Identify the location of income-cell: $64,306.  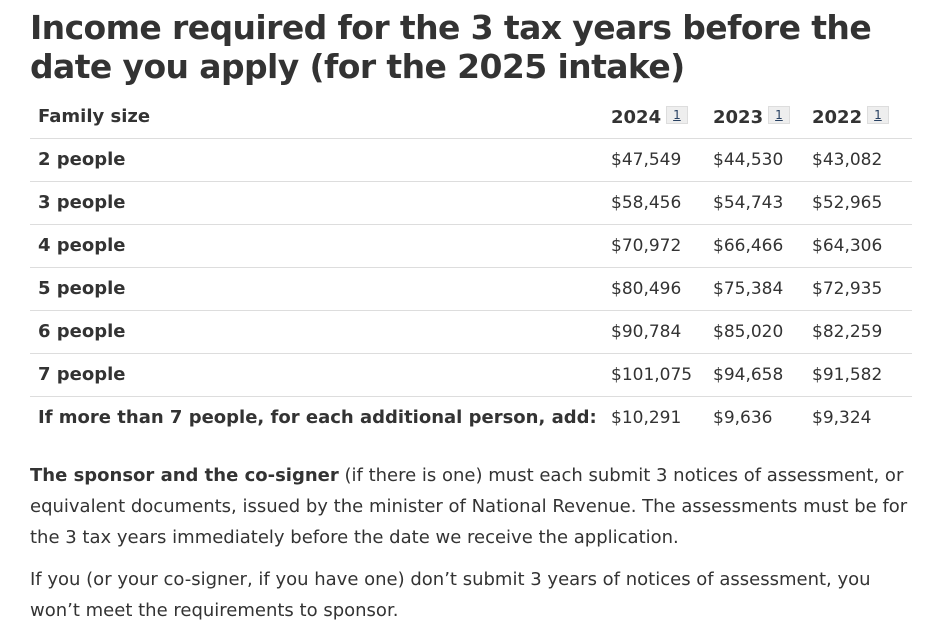
(862, 246).